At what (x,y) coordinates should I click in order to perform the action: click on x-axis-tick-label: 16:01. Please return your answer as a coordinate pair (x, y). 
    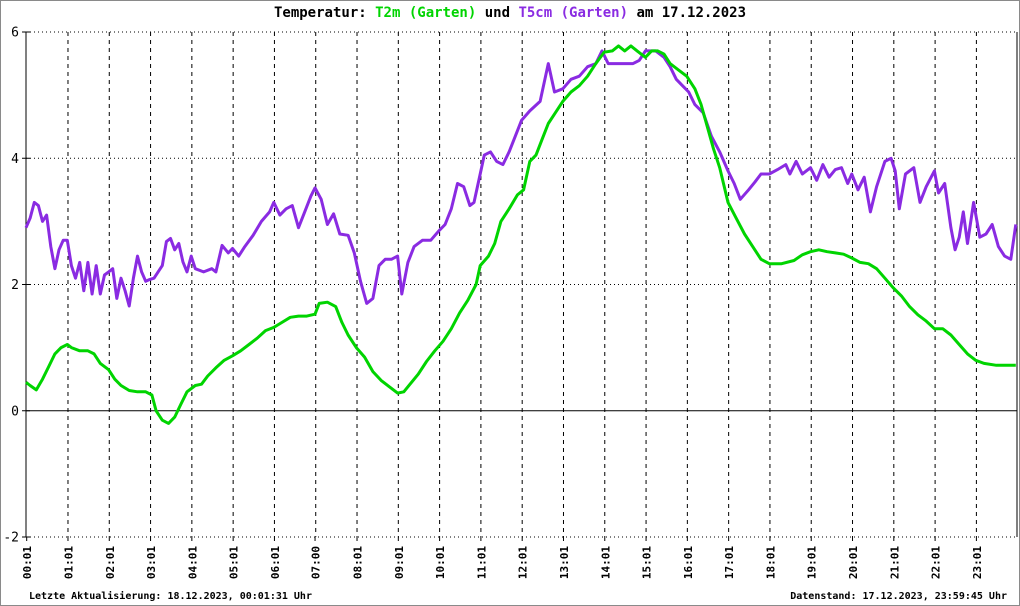
    Looking at the image, I should click on (688, 562).